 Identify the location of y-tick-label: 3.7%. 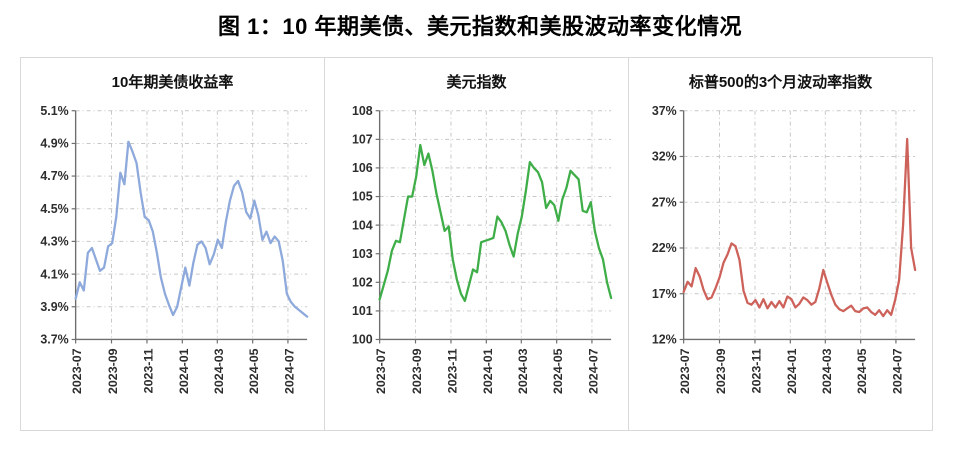
(54, 340).